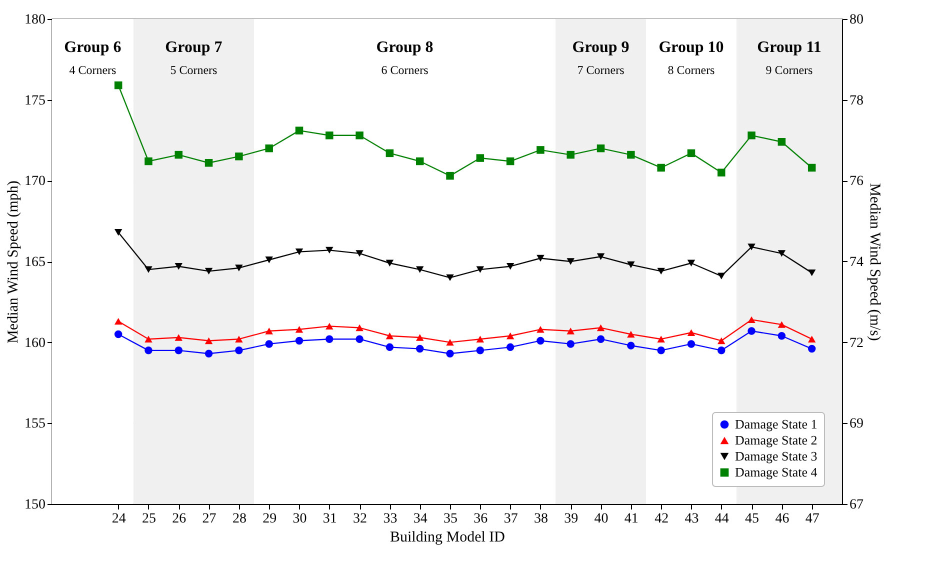 The width and height of the screenshot is (938, 578). Describe the element at coordinates (857, 505) in the screenshot. I see `y2-tick-label: 67` at that location.